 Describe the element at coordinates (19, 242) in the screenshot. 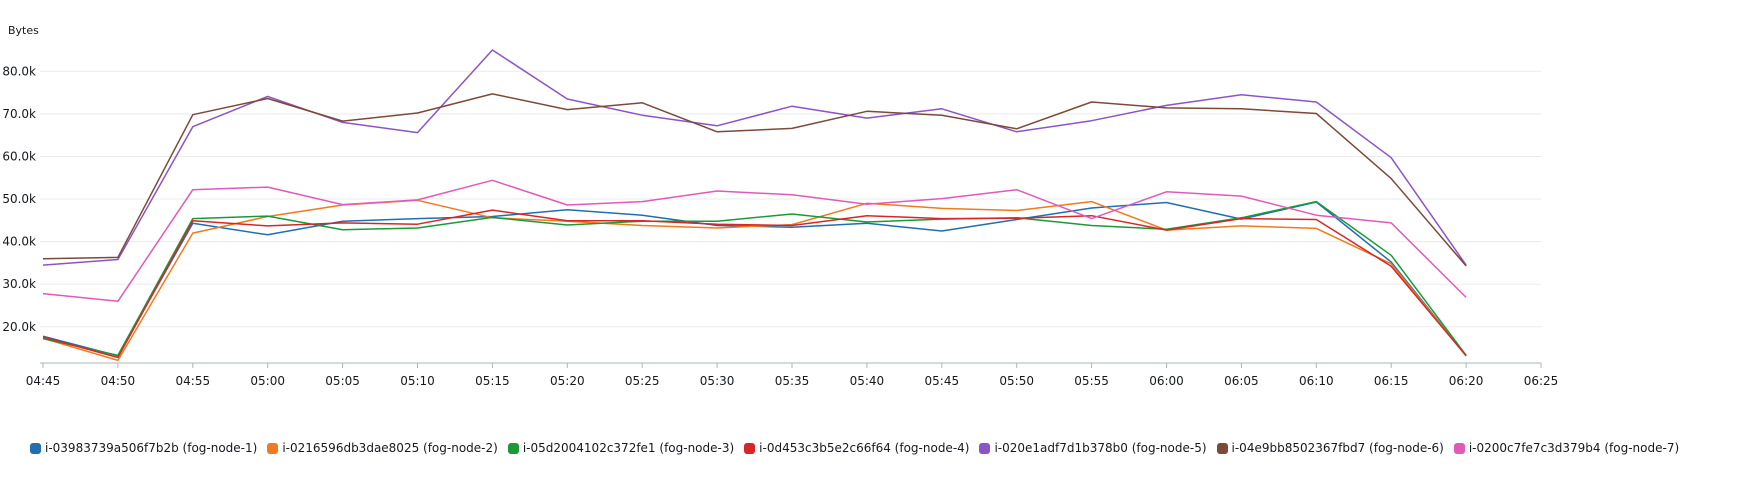

I see `y-tick-label: 40.0k` at that location.